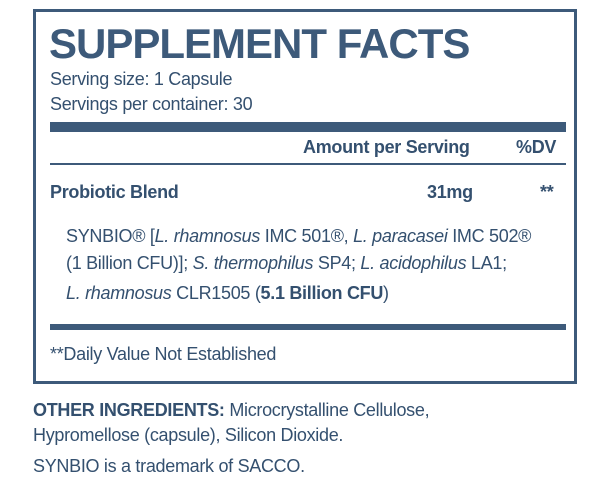 The width and height of the screenshot is (598, 482). What do you see at coordinates (110, 236) in the screenshot?
I see `text: SYNBIO® [` at bounding box center [110, 236].